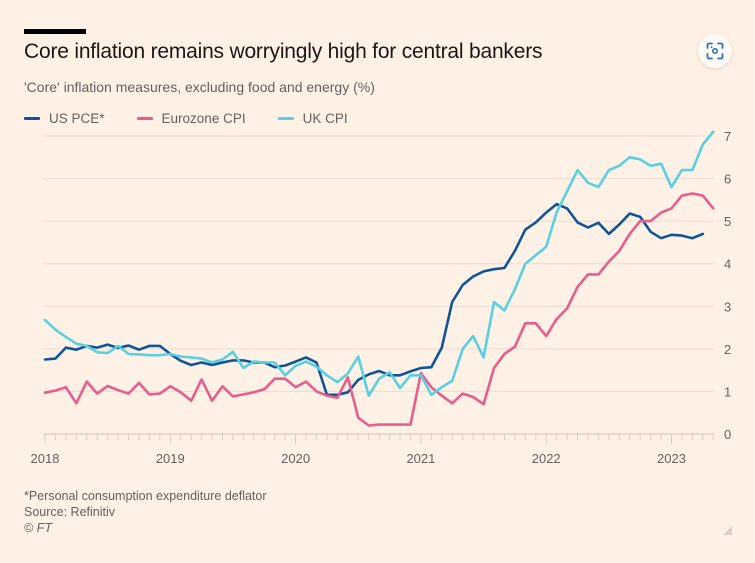 This screenshot has width=755, height=563. Describe the element at coordinates (727, 391) in the screenshot. I see `y-tick-label: 1` at that location.